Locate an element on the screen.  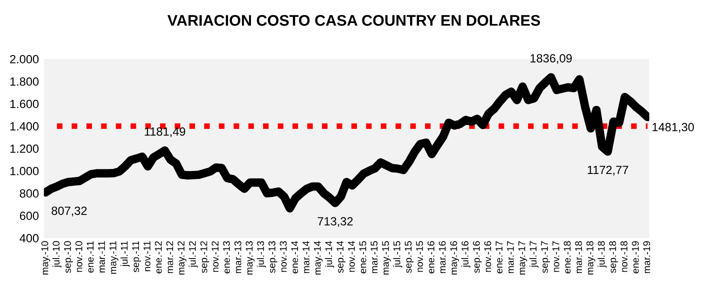
x-tick-label: sep.-18 is located at coordinates (613, 257).